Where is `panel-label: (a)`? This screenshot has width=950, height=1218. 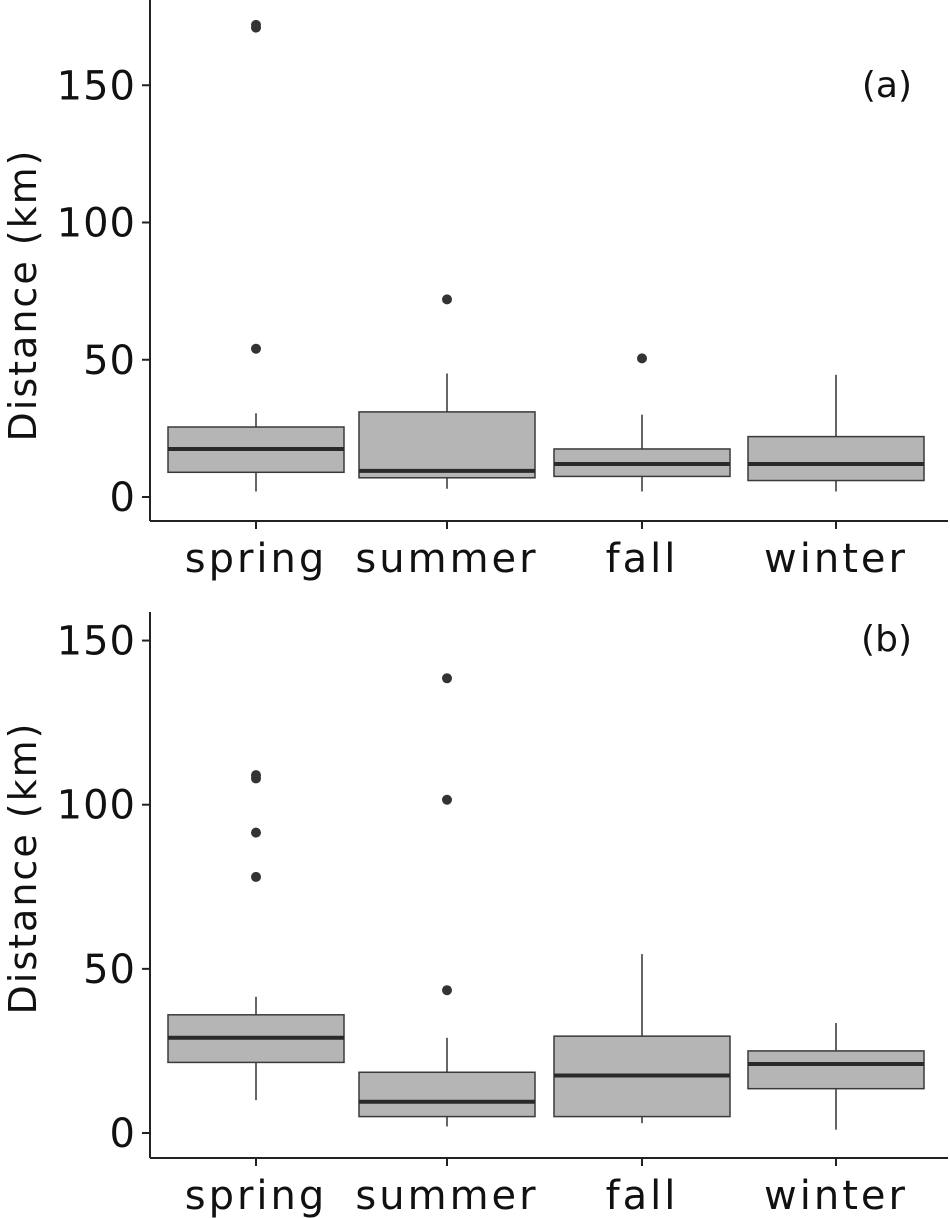 panel-label: (a) is located at coordinates (887, 85).